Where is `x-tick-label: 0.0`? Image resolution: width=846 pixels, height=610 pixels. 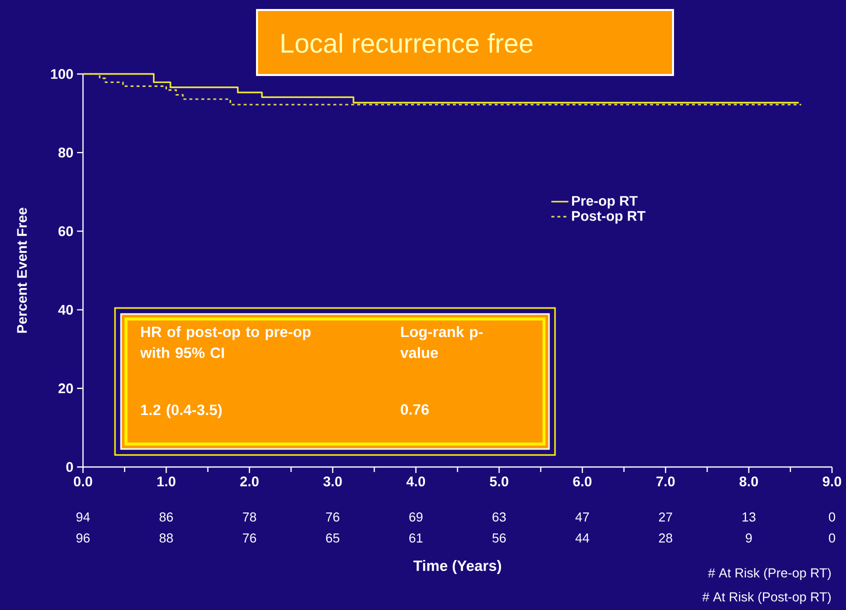
x-tick-label: 0.0 is located at coordinates (83, 481).